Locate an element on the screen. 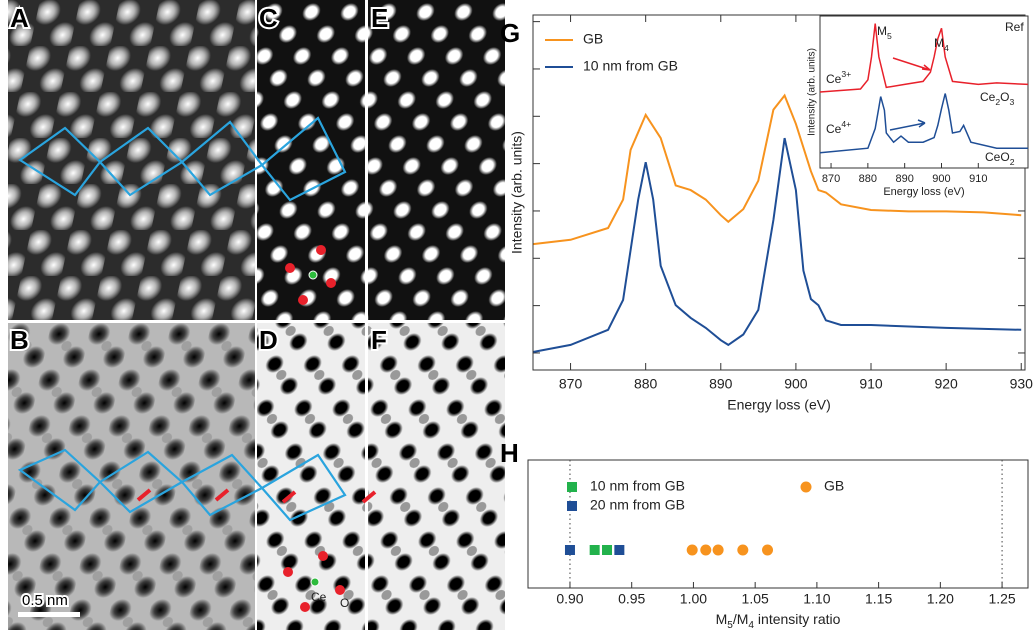 Image resolution: width=1035 pixels, height=630 pixels. x-tick-label: 1.05 is located at coordinates (755, 599).